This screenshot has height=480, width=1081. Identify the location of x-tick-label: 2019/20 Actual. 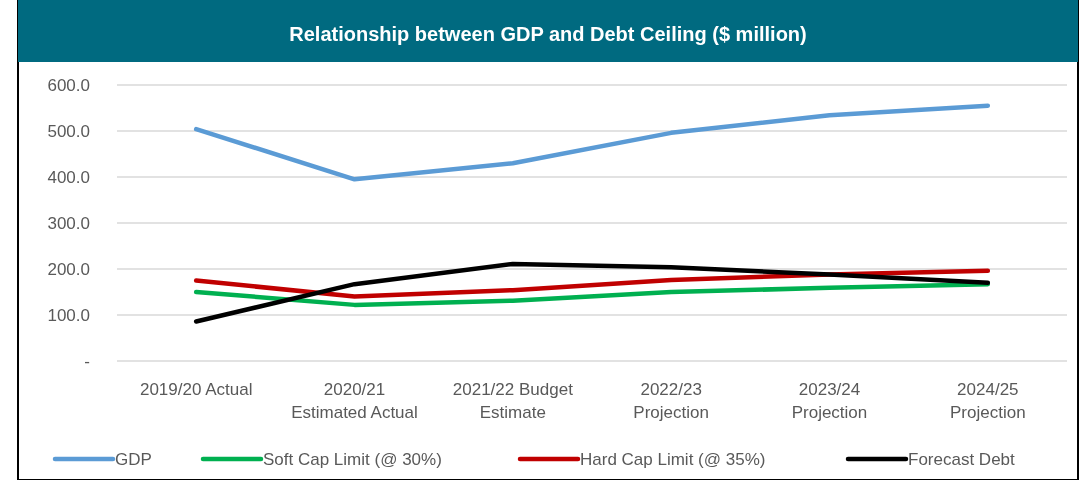
(196, 389).